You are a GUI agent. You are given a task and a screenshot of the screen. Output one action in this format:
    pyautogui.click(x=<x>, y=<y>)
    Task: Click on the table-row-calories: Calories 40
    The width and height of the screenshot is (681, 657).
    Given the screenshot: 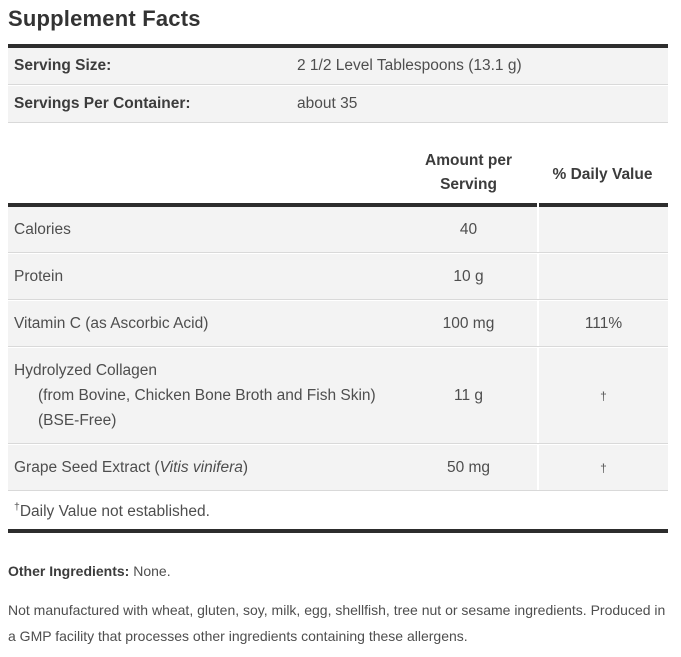 What is the action you would take?
    pyautogui.click(x=338, y=230)
    